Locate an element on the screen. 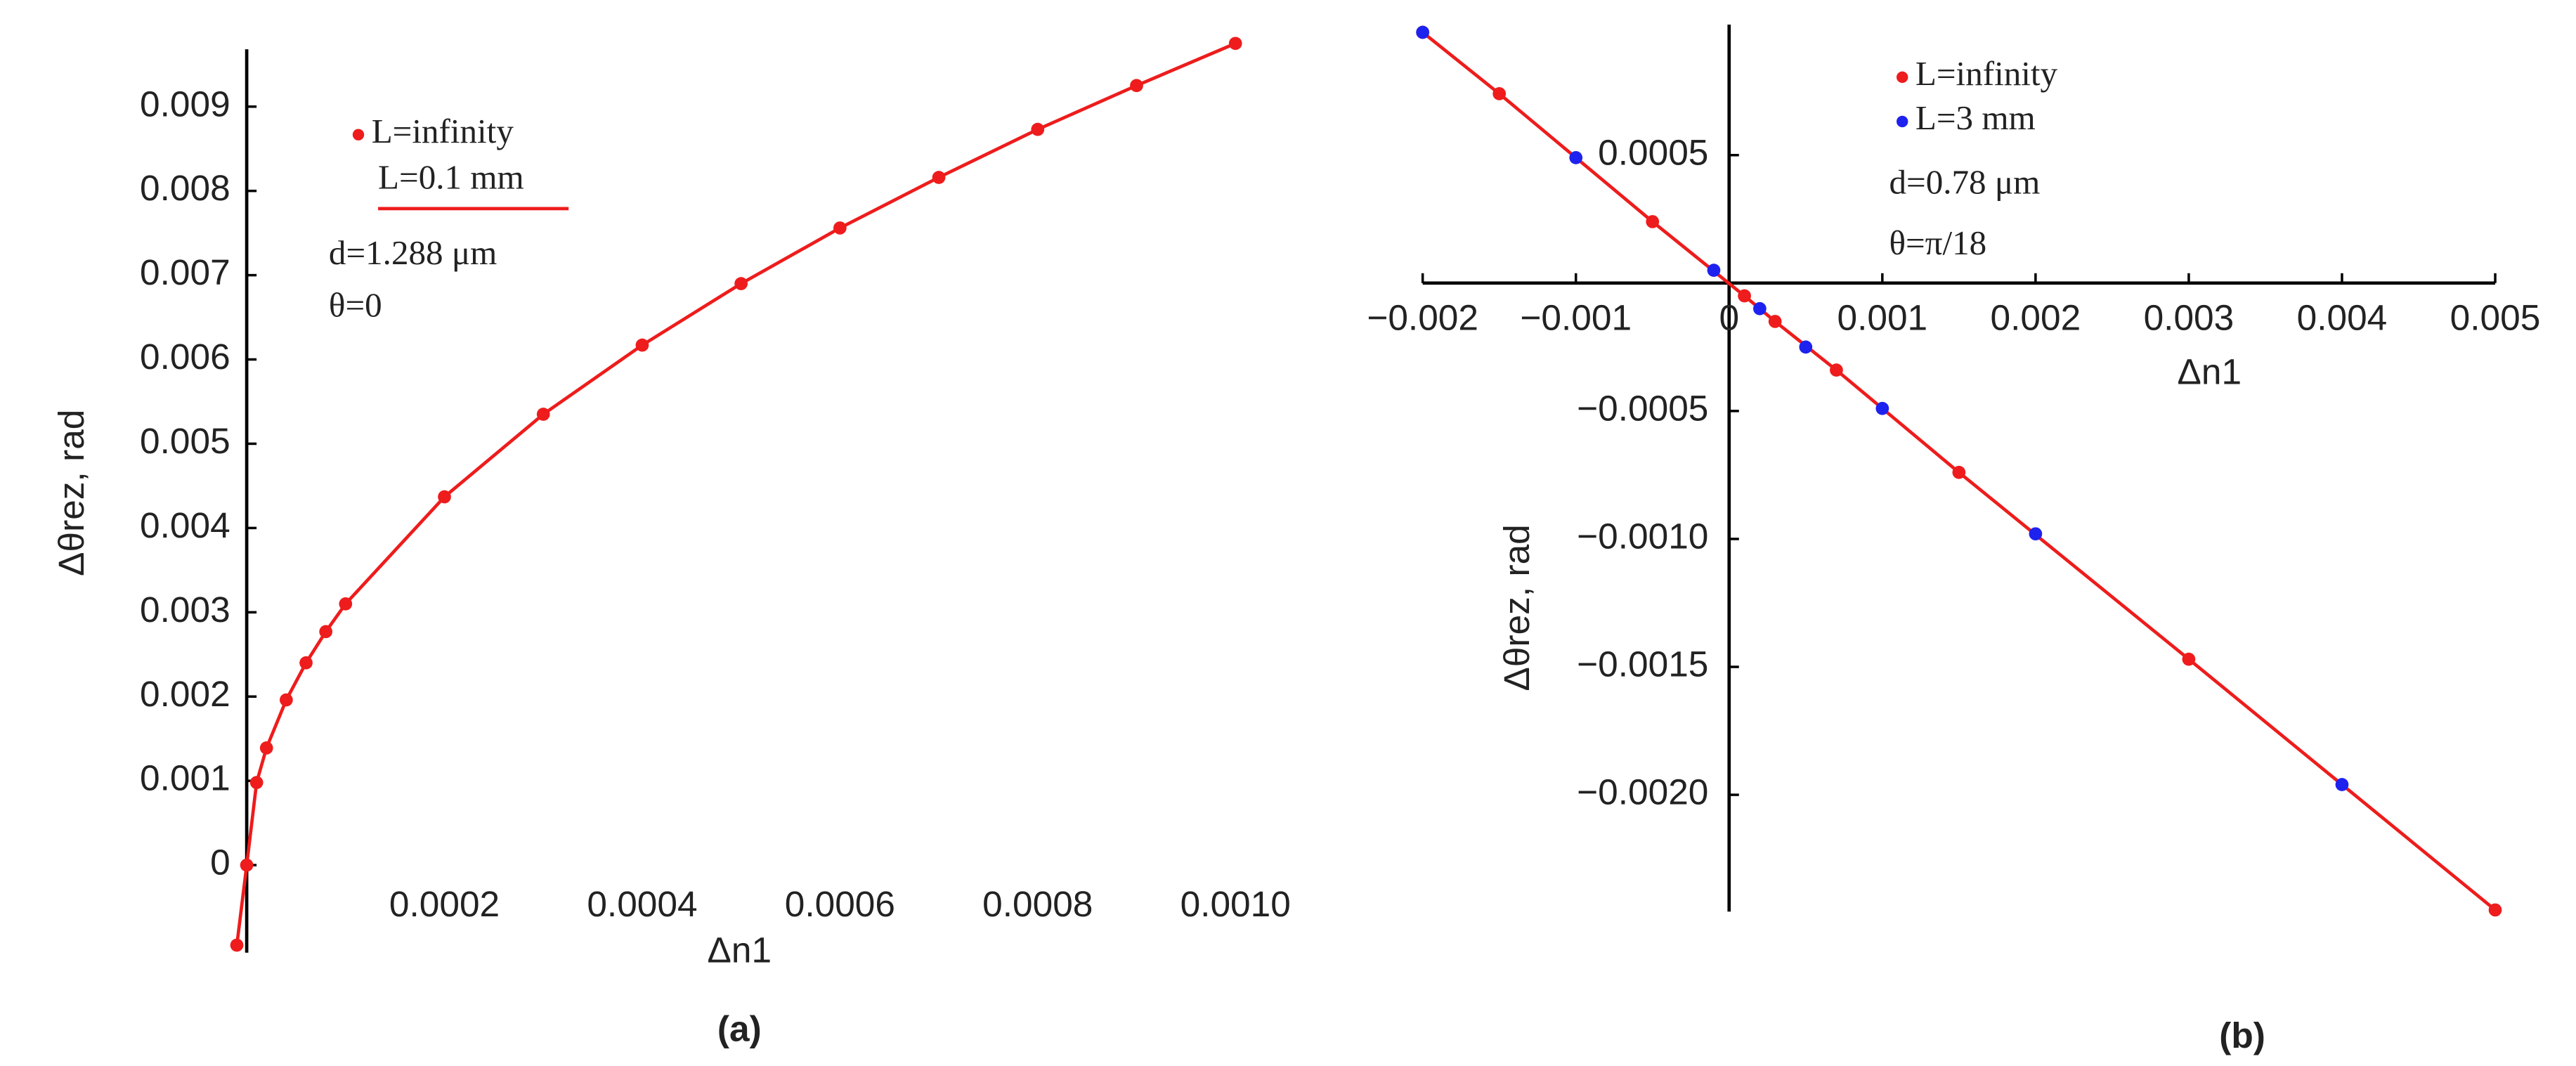  annotation: θ=0 is located at coordinates (355, 305).